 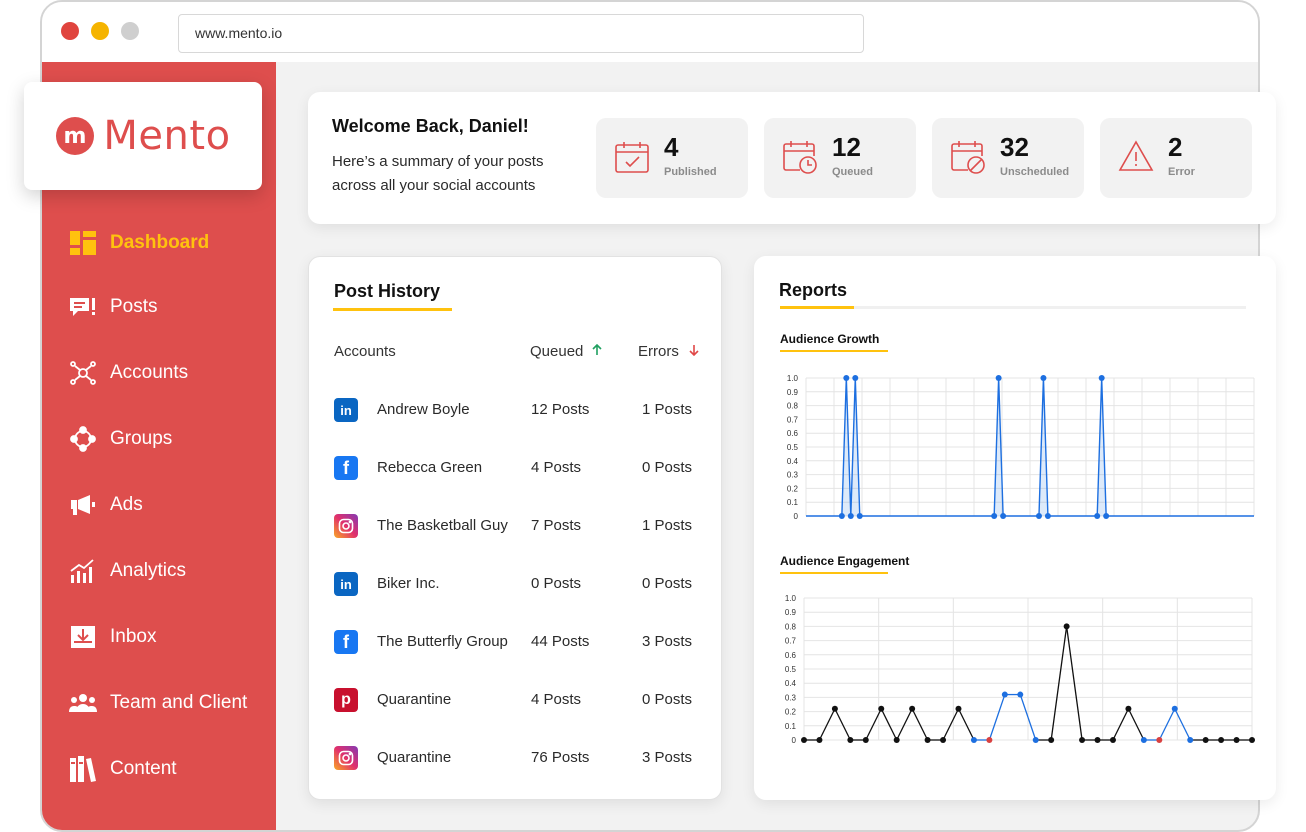 I want to click on browser-toolbar: www.mento.io, so click(x=650, y=32).